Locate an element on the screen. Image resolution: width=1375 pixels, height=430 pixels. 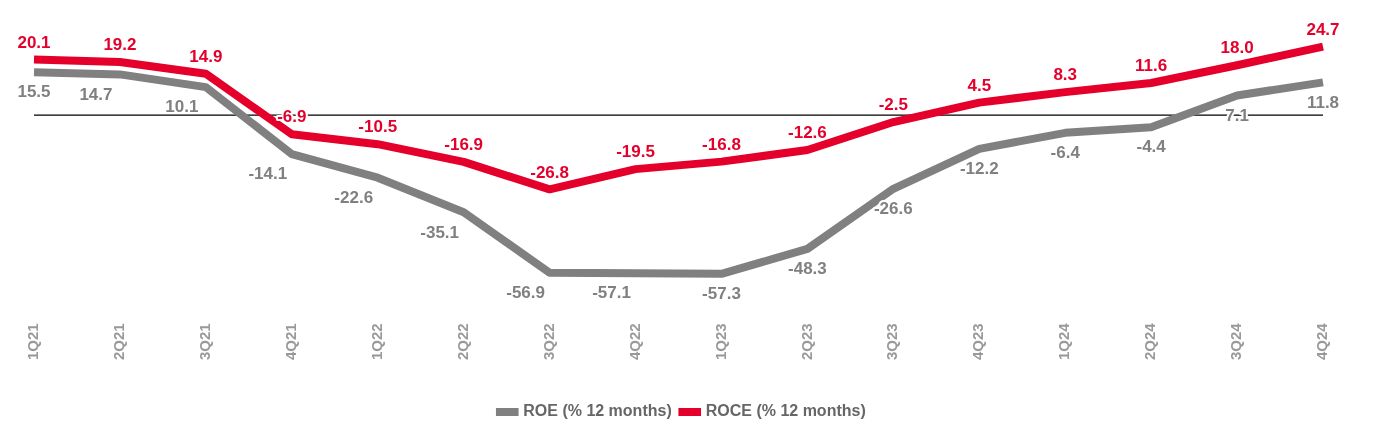
x-tick-label: 1Q22 is located at coordinates (376, 342).